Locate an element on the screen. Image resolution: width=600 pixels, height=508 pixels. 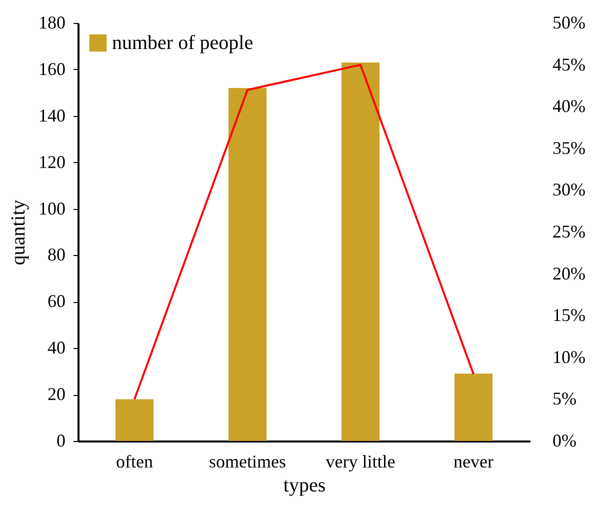
y2-tick-label: 40% is located at coordinates (569, 106).